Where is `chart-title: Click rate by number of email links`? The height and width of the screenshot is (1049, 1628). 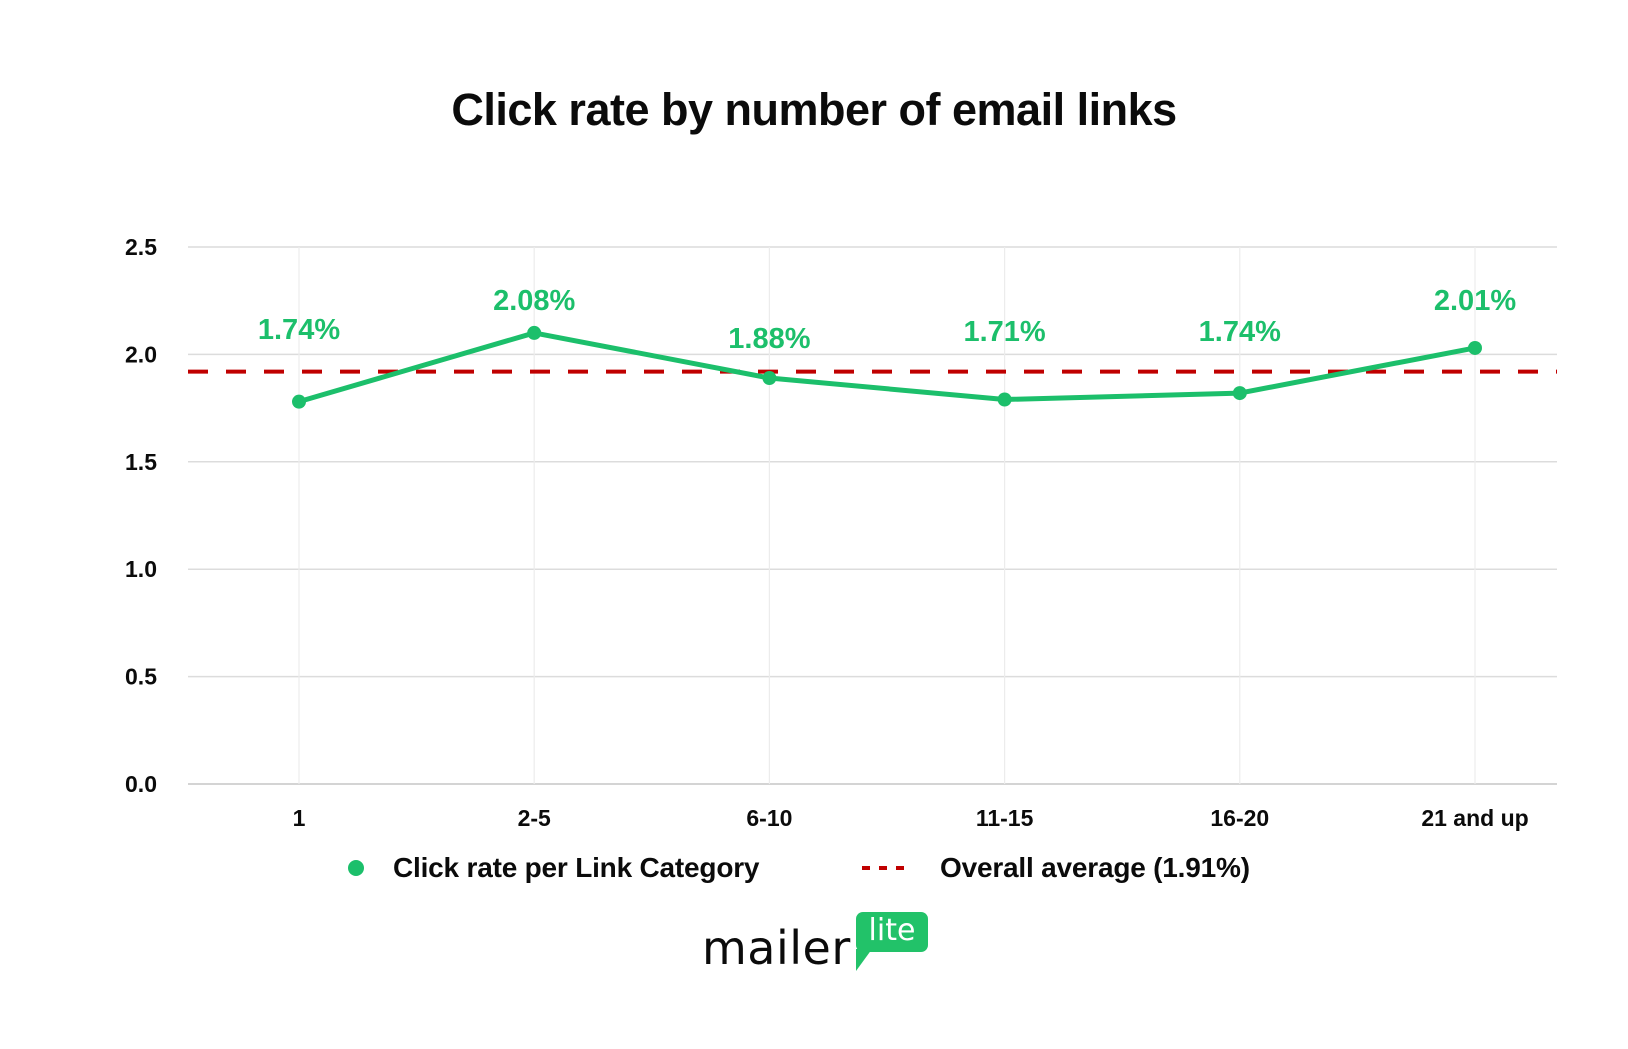 chart-title: Click rate by number of email links is located at coordinates (814, 109).